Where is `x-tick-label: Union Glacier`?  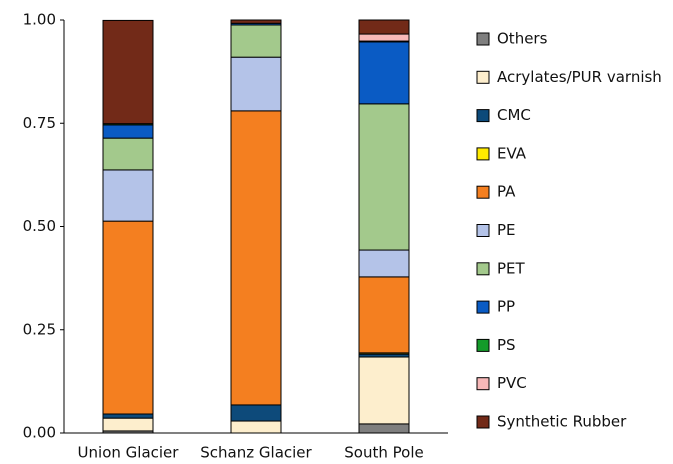
x-tick-label: Union Glacier is located at coordinates (129, 453).